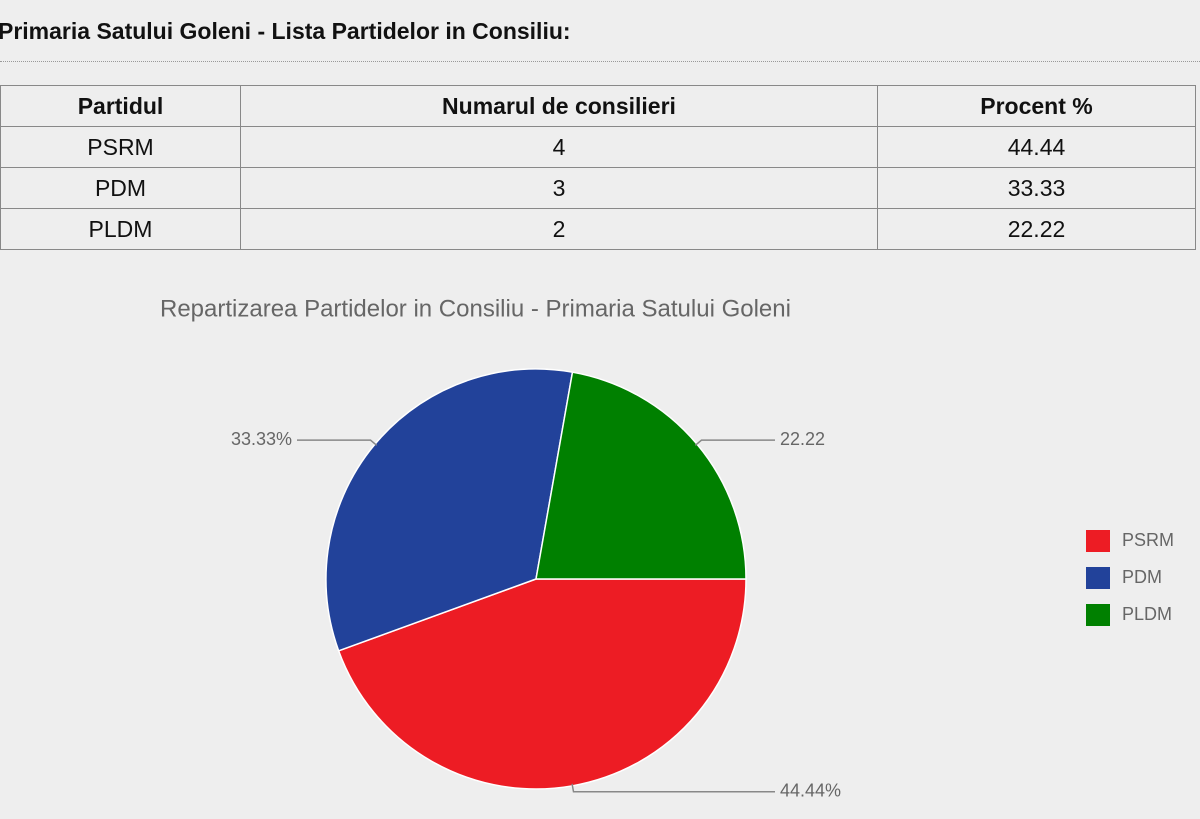  Describe the element at coordinates (1148, 540) in the screenshot. I see `legend-label: PSRM` at that location.